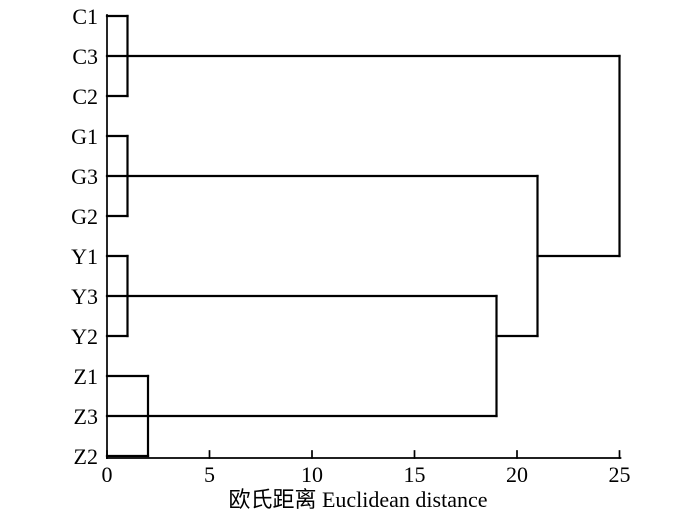 This screenshot has width=700, height=517. Describe the element at coordinates (84, 136) in the screenshot. I see `leaf-label-g1: G1` at that location.